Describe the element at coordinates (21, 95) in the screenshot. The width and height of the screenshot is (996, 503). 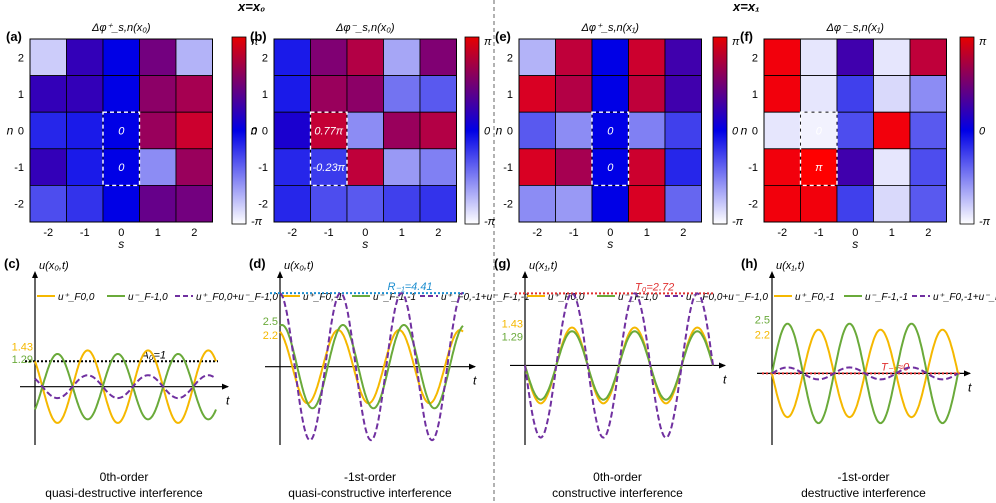
I see `y-tick-label: 1` at that location.